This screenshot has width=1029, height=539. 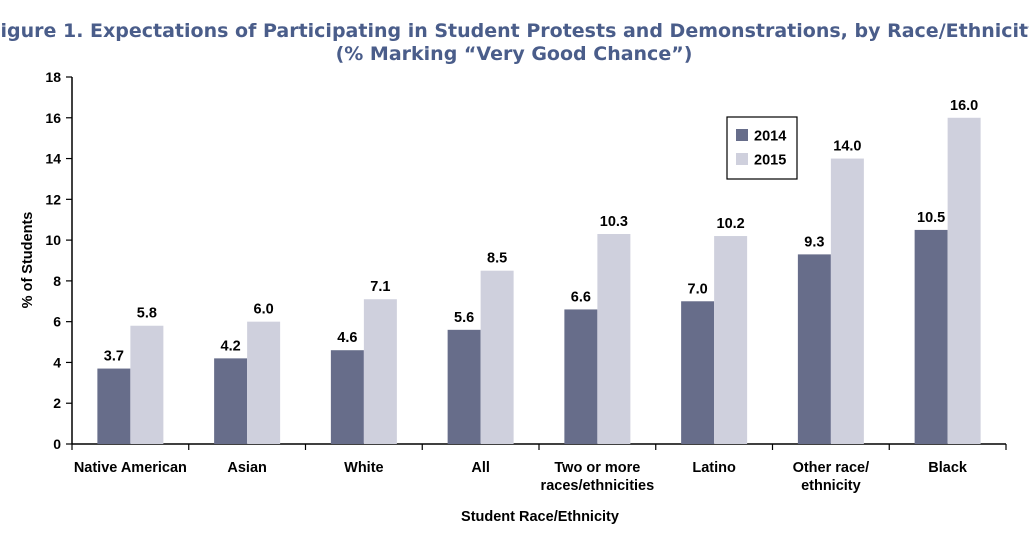 I want to click on value-label-2014-7: 10.5, so click(x=931, y=218).